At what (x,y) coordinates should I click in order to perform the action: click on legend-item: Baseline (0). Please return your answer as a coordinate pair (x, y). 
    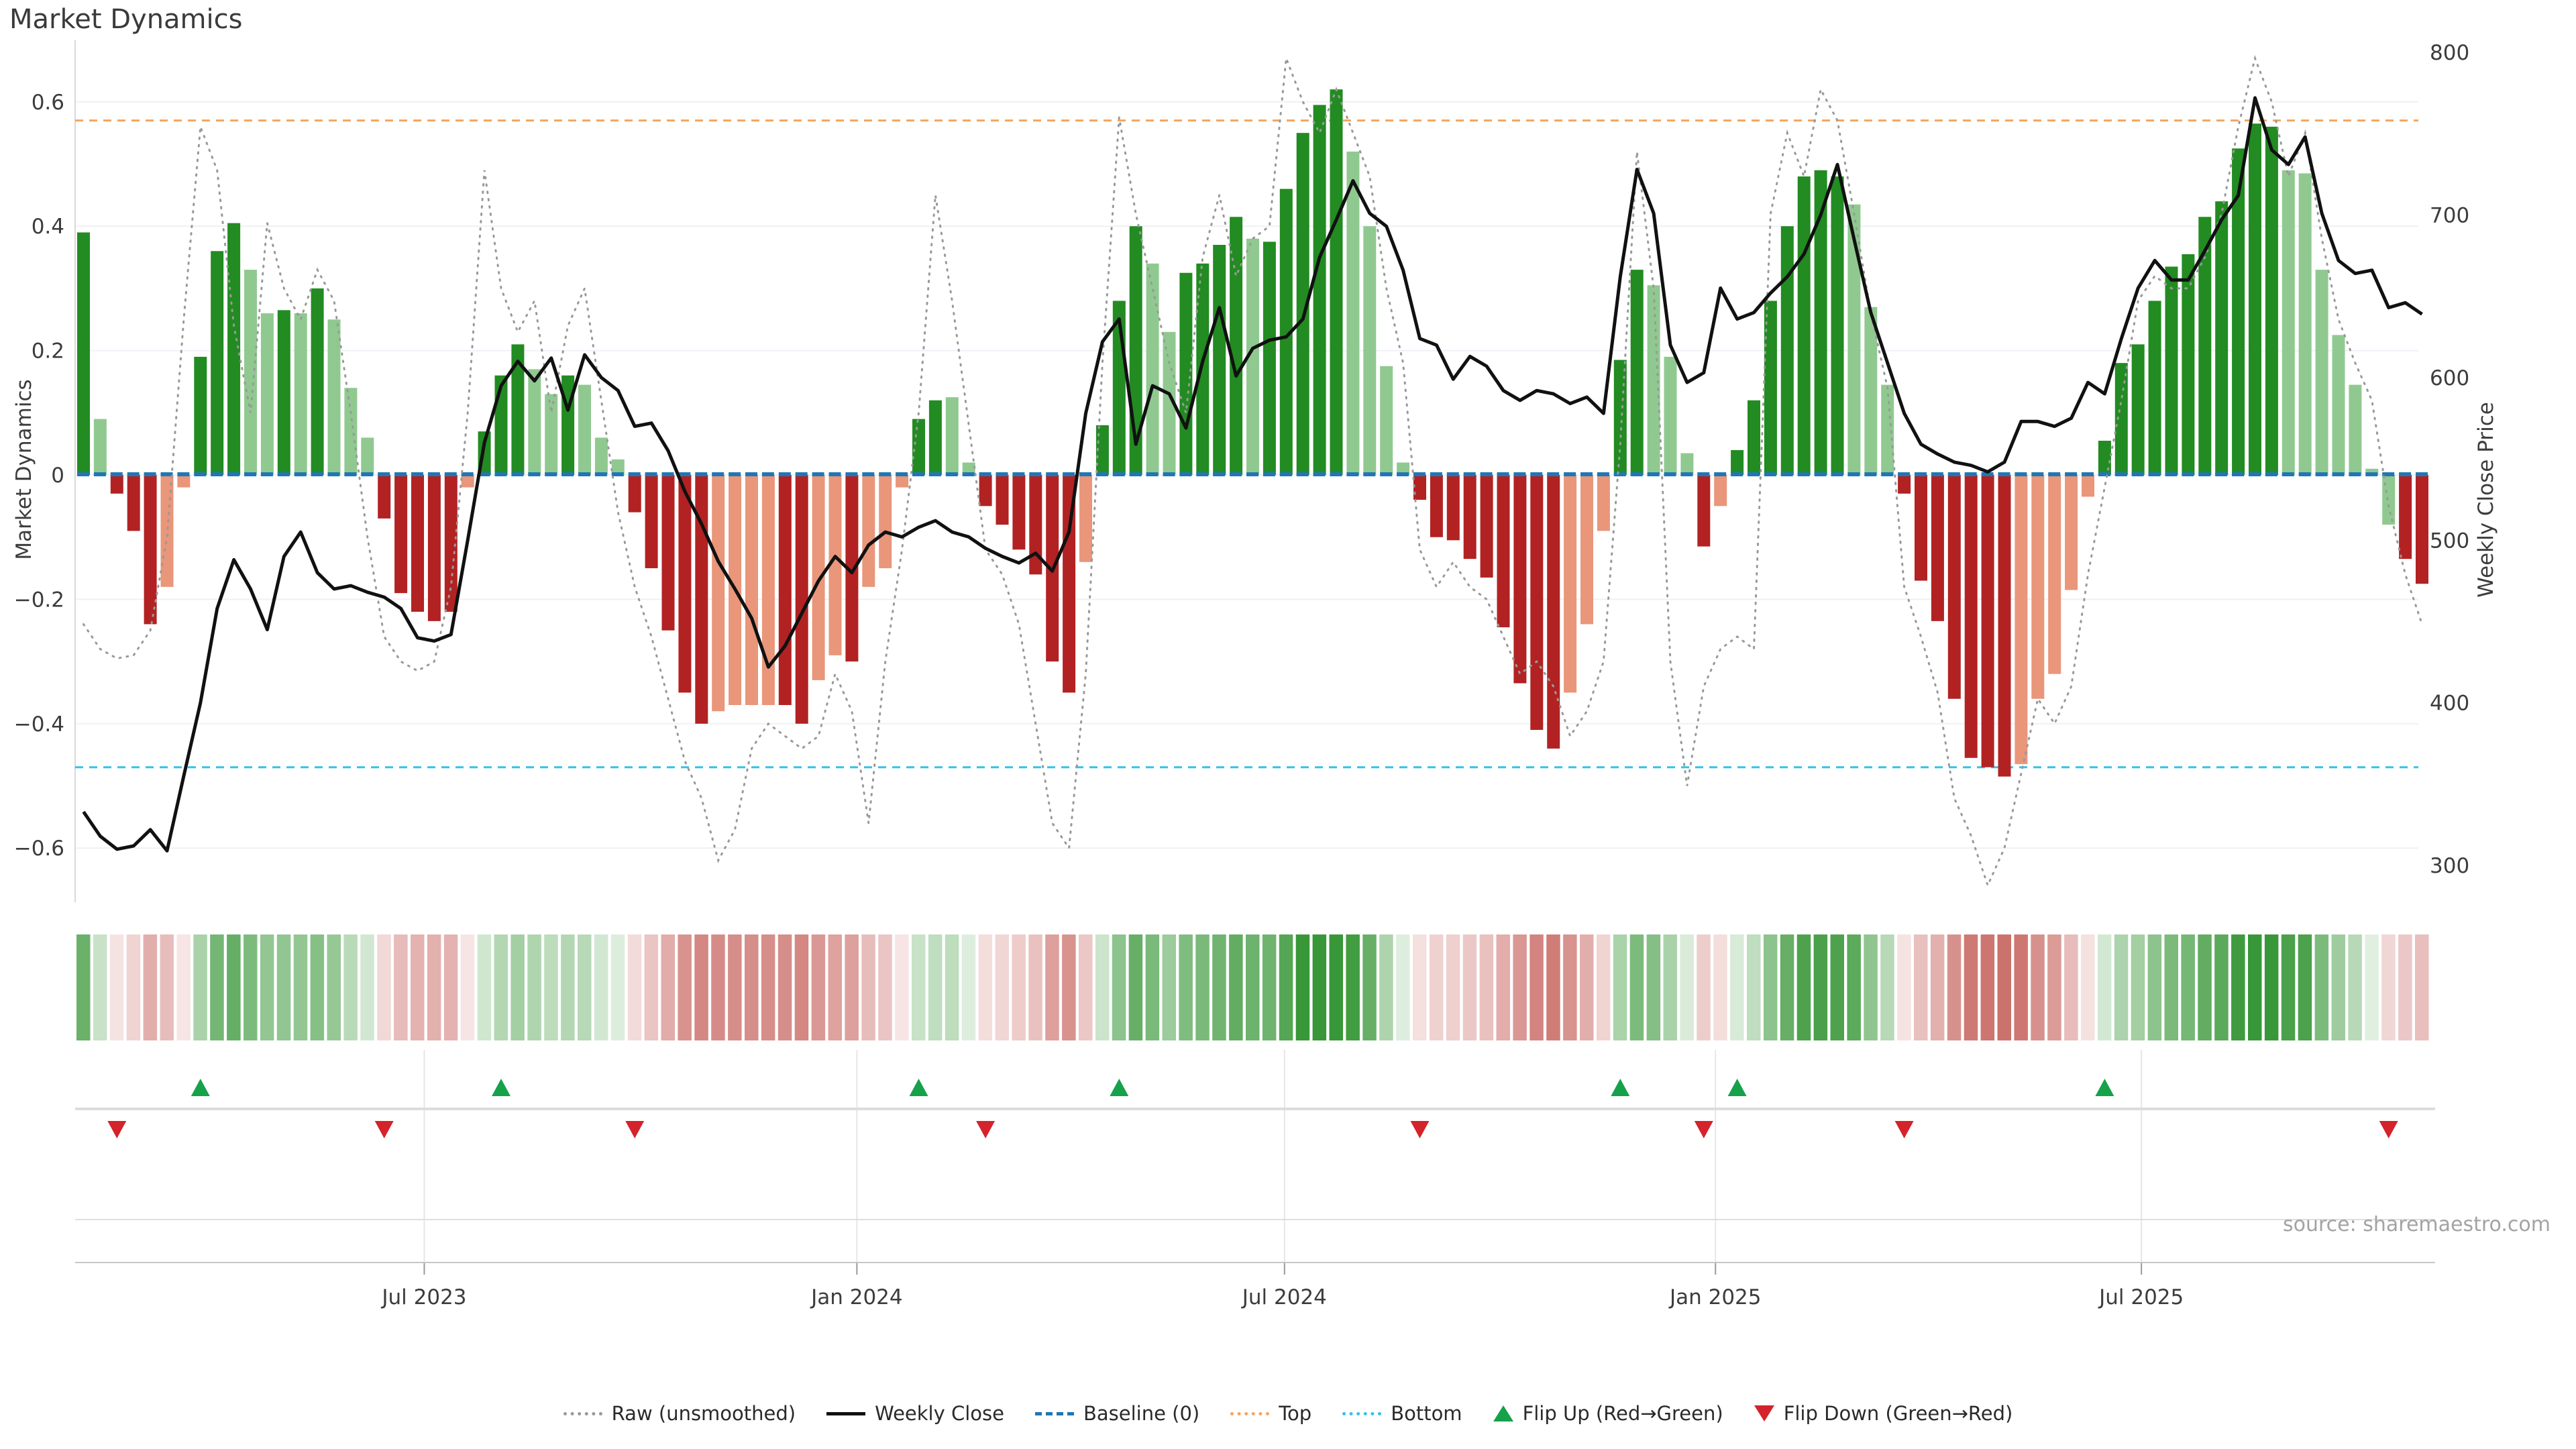
    Looking at the image, I should click on (1117, 1413).